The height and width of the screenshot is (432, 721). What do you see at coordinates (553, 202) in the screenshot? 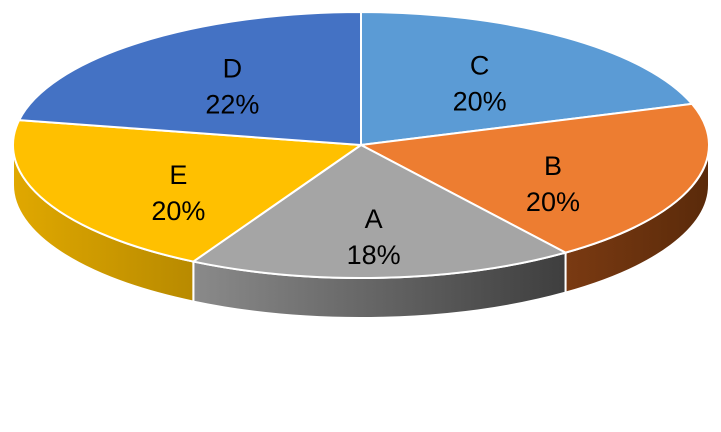
I see `slice-percent-B: 20%` at bounding box center [553, 202].